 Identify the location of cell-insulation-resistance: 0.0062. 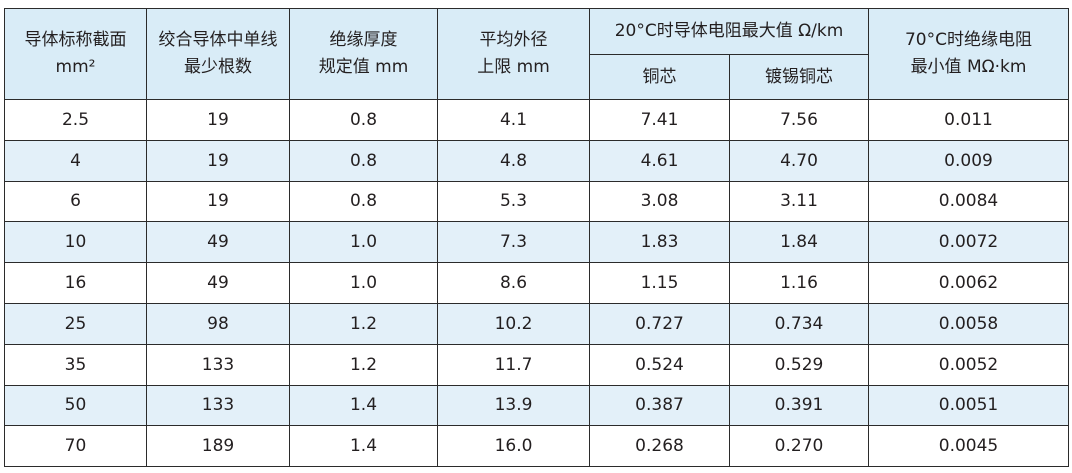
(968, 283).